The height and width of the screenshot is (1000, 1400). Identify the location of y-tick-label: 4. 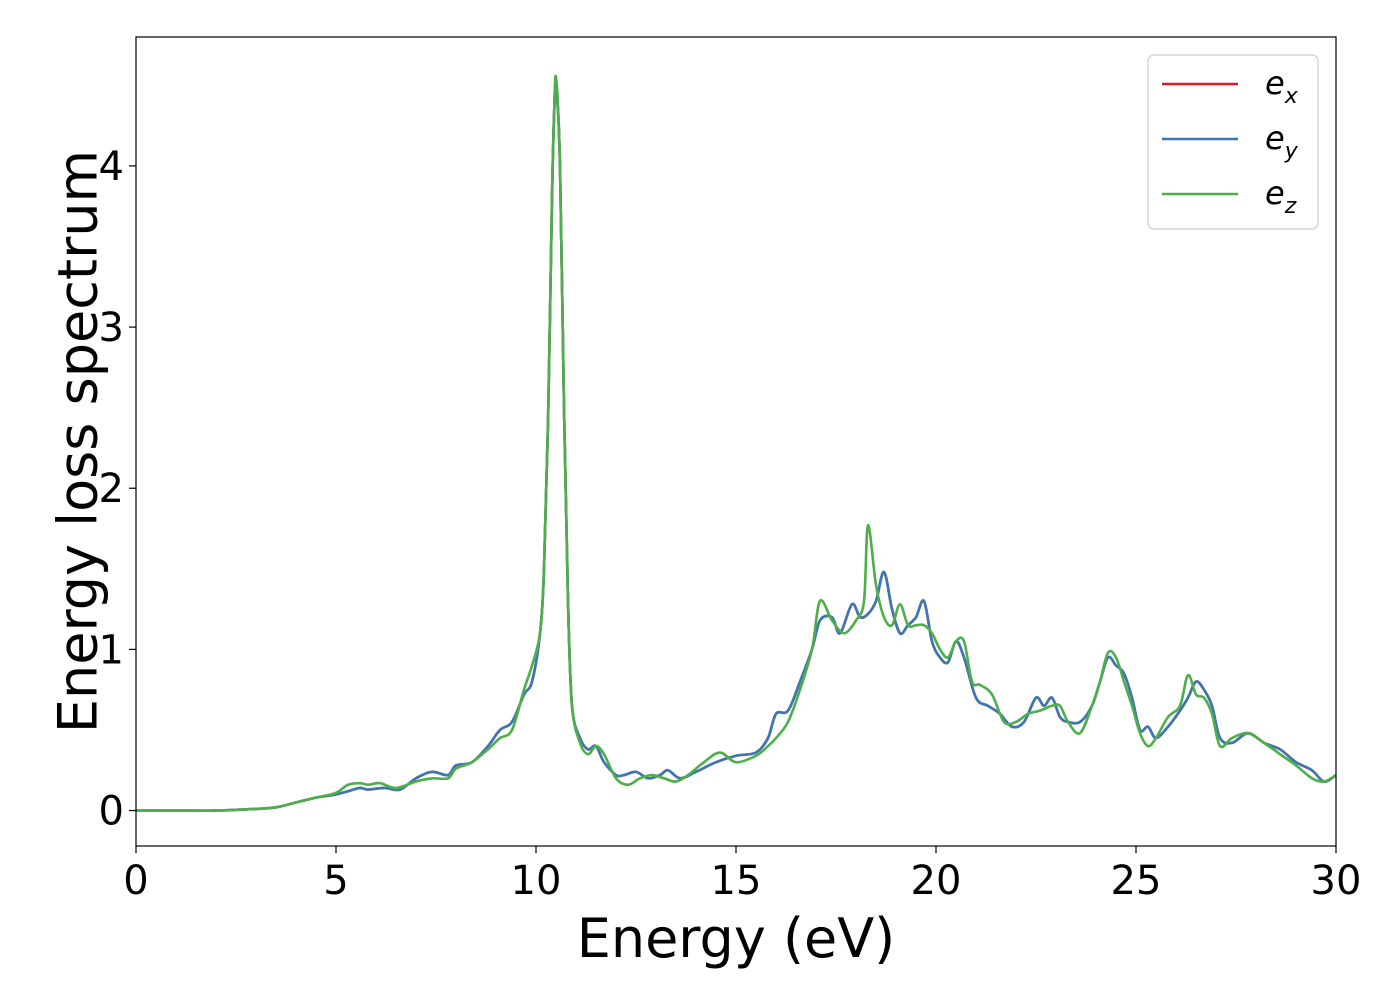
(111, 167).